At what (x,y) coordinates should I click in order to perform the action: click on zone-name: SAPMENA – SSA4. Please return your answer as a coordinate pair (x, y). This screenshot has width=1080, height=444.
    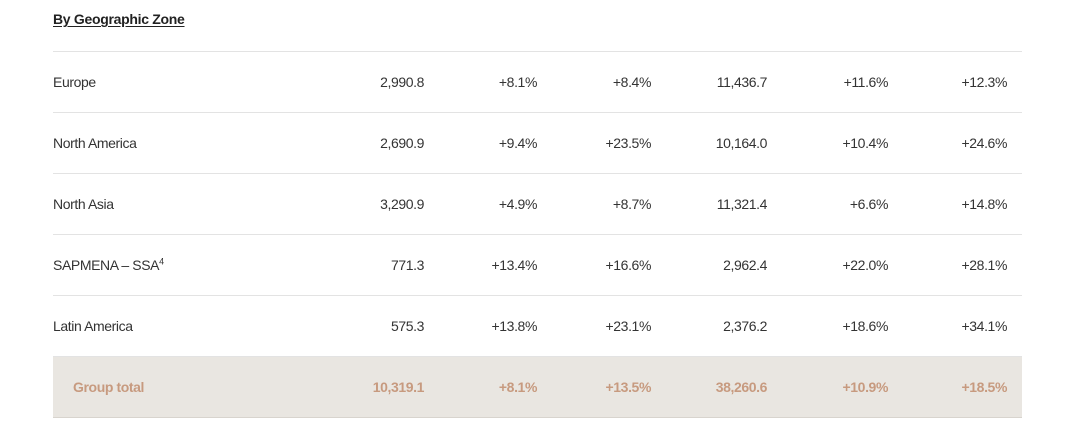
    Looking at the image, I should click on (108, 265).